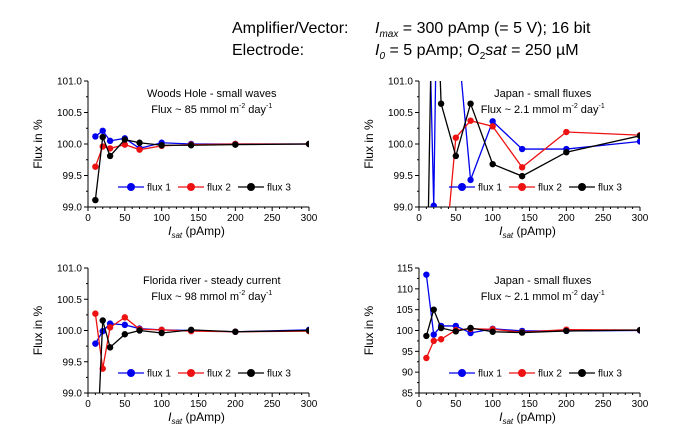 This screenshot has width=684, height=431. Describe the element at coordinates (529, 404) in the screenshot. I see `x-tick-label: 150` at that location.